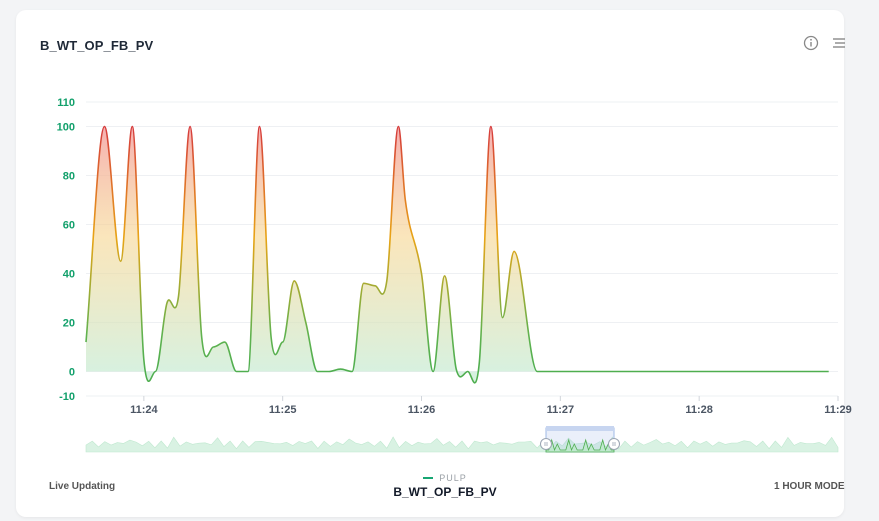 The width and height of the screenshot is (879, 521). I want to click on x-tick-label: 11:29, so click(838, 410).